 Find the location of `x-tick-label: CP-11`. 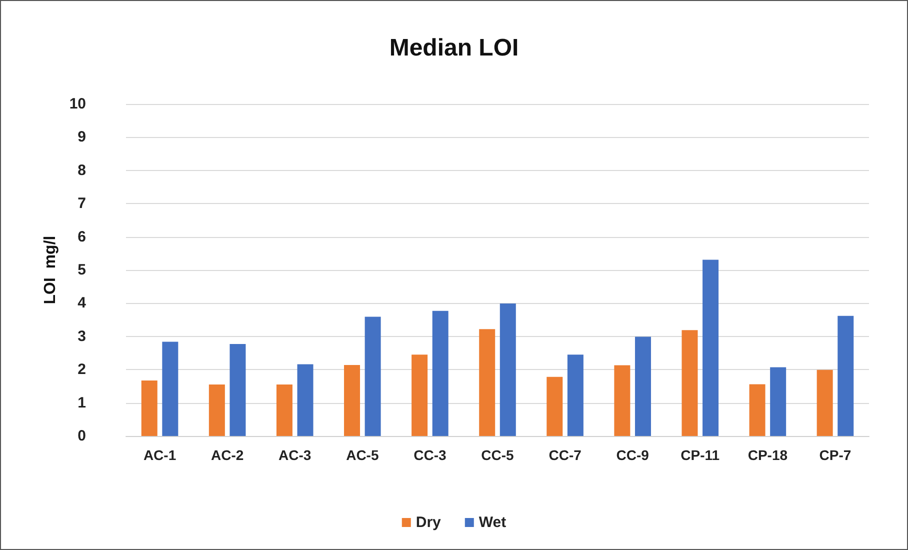

x-tick-label: CP-11 is located at coordinates (700, 455).